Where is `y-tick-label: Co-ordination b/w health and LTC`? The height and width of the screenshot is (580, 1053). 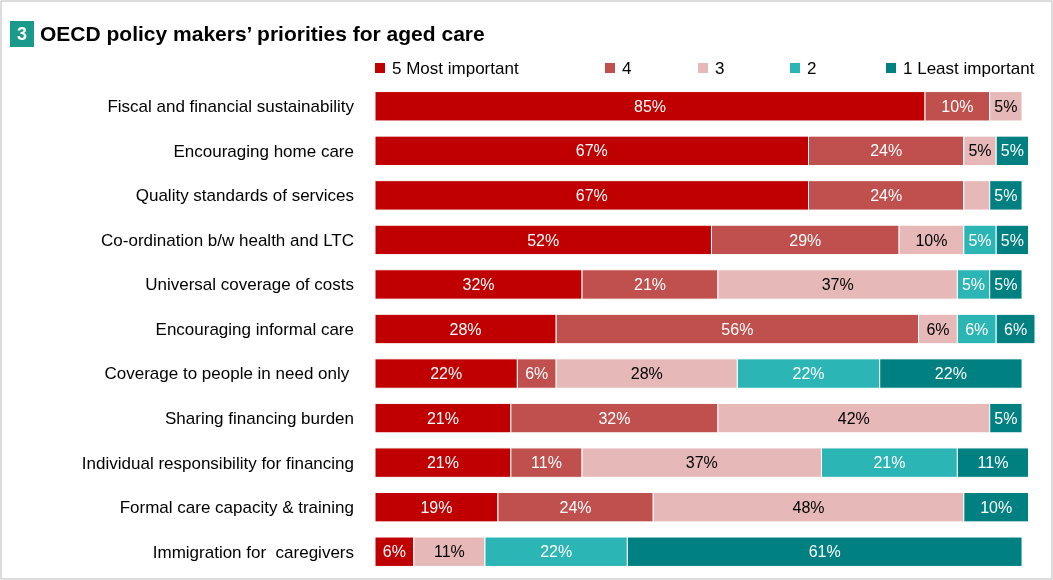 y-tick-label: Co-ordination b/w health and LTC is located at coordinates (227, 240).